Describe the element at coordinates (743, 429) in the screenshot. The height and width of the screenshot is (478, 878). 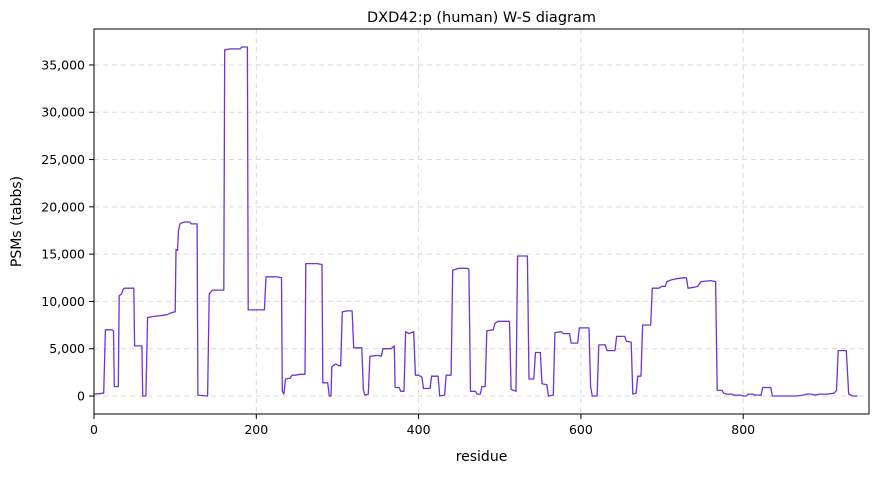
I see `x-tick-label: 800` at that location.